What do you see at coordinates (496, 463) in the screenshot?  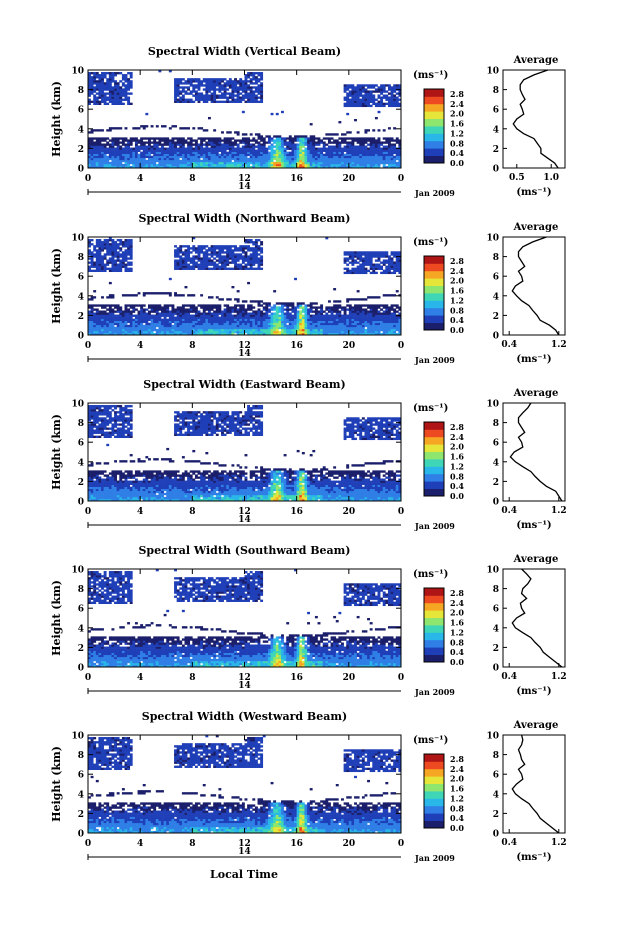 I see `average-y-tick-label: 4` at bounding box center [496, 463].